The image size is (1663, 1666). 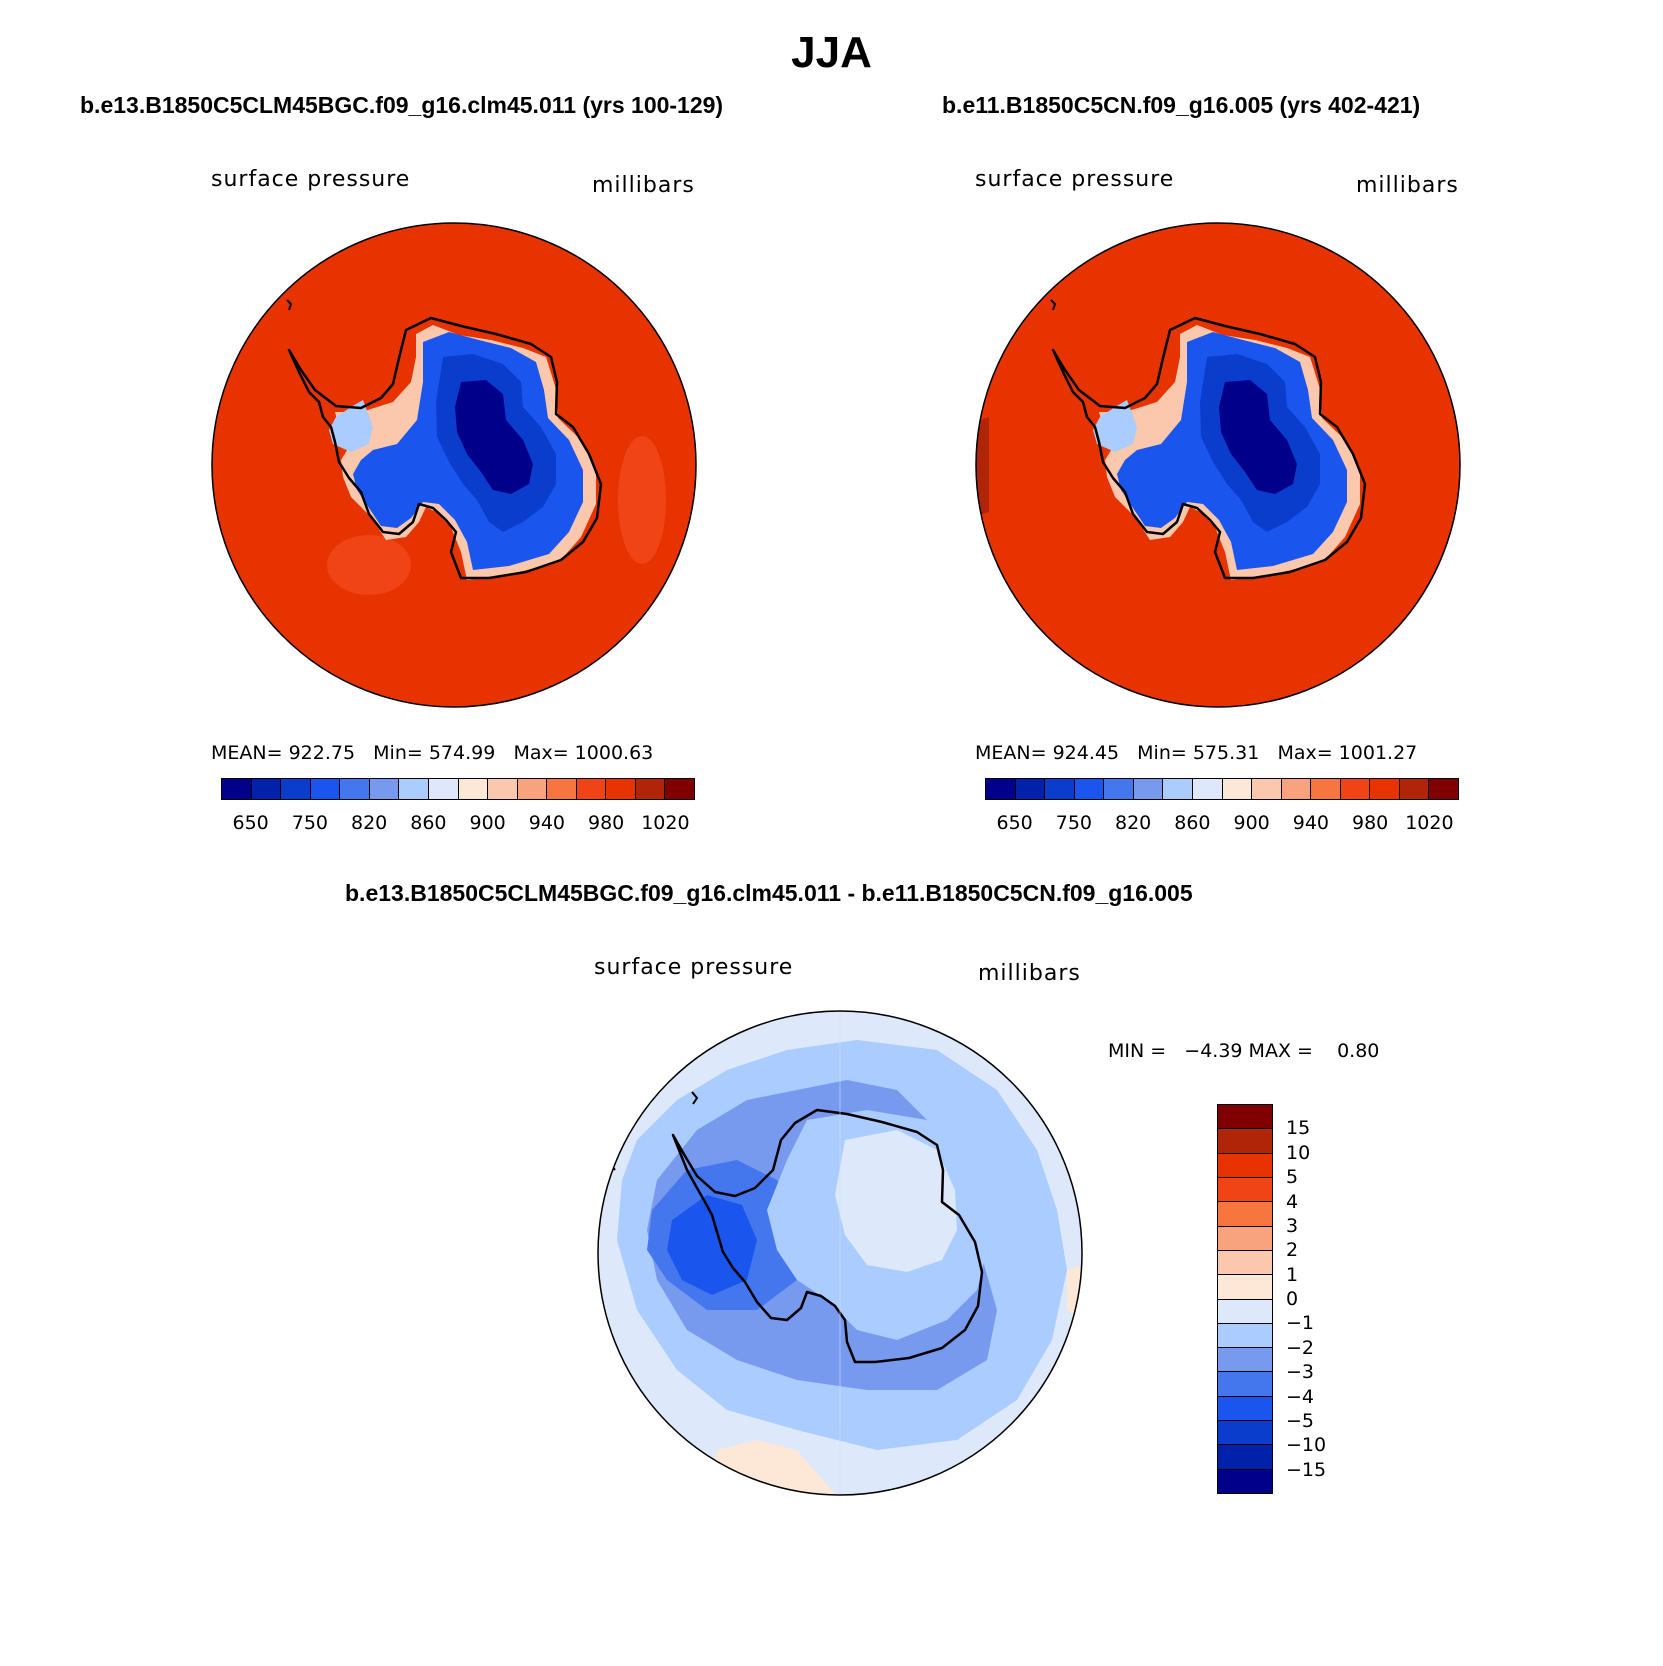 What do you see at coordinates (1300, 1372) in the screenshot?
I see `diff-colorbar-tick-label: −3` at bounding box center [1300, 1372].